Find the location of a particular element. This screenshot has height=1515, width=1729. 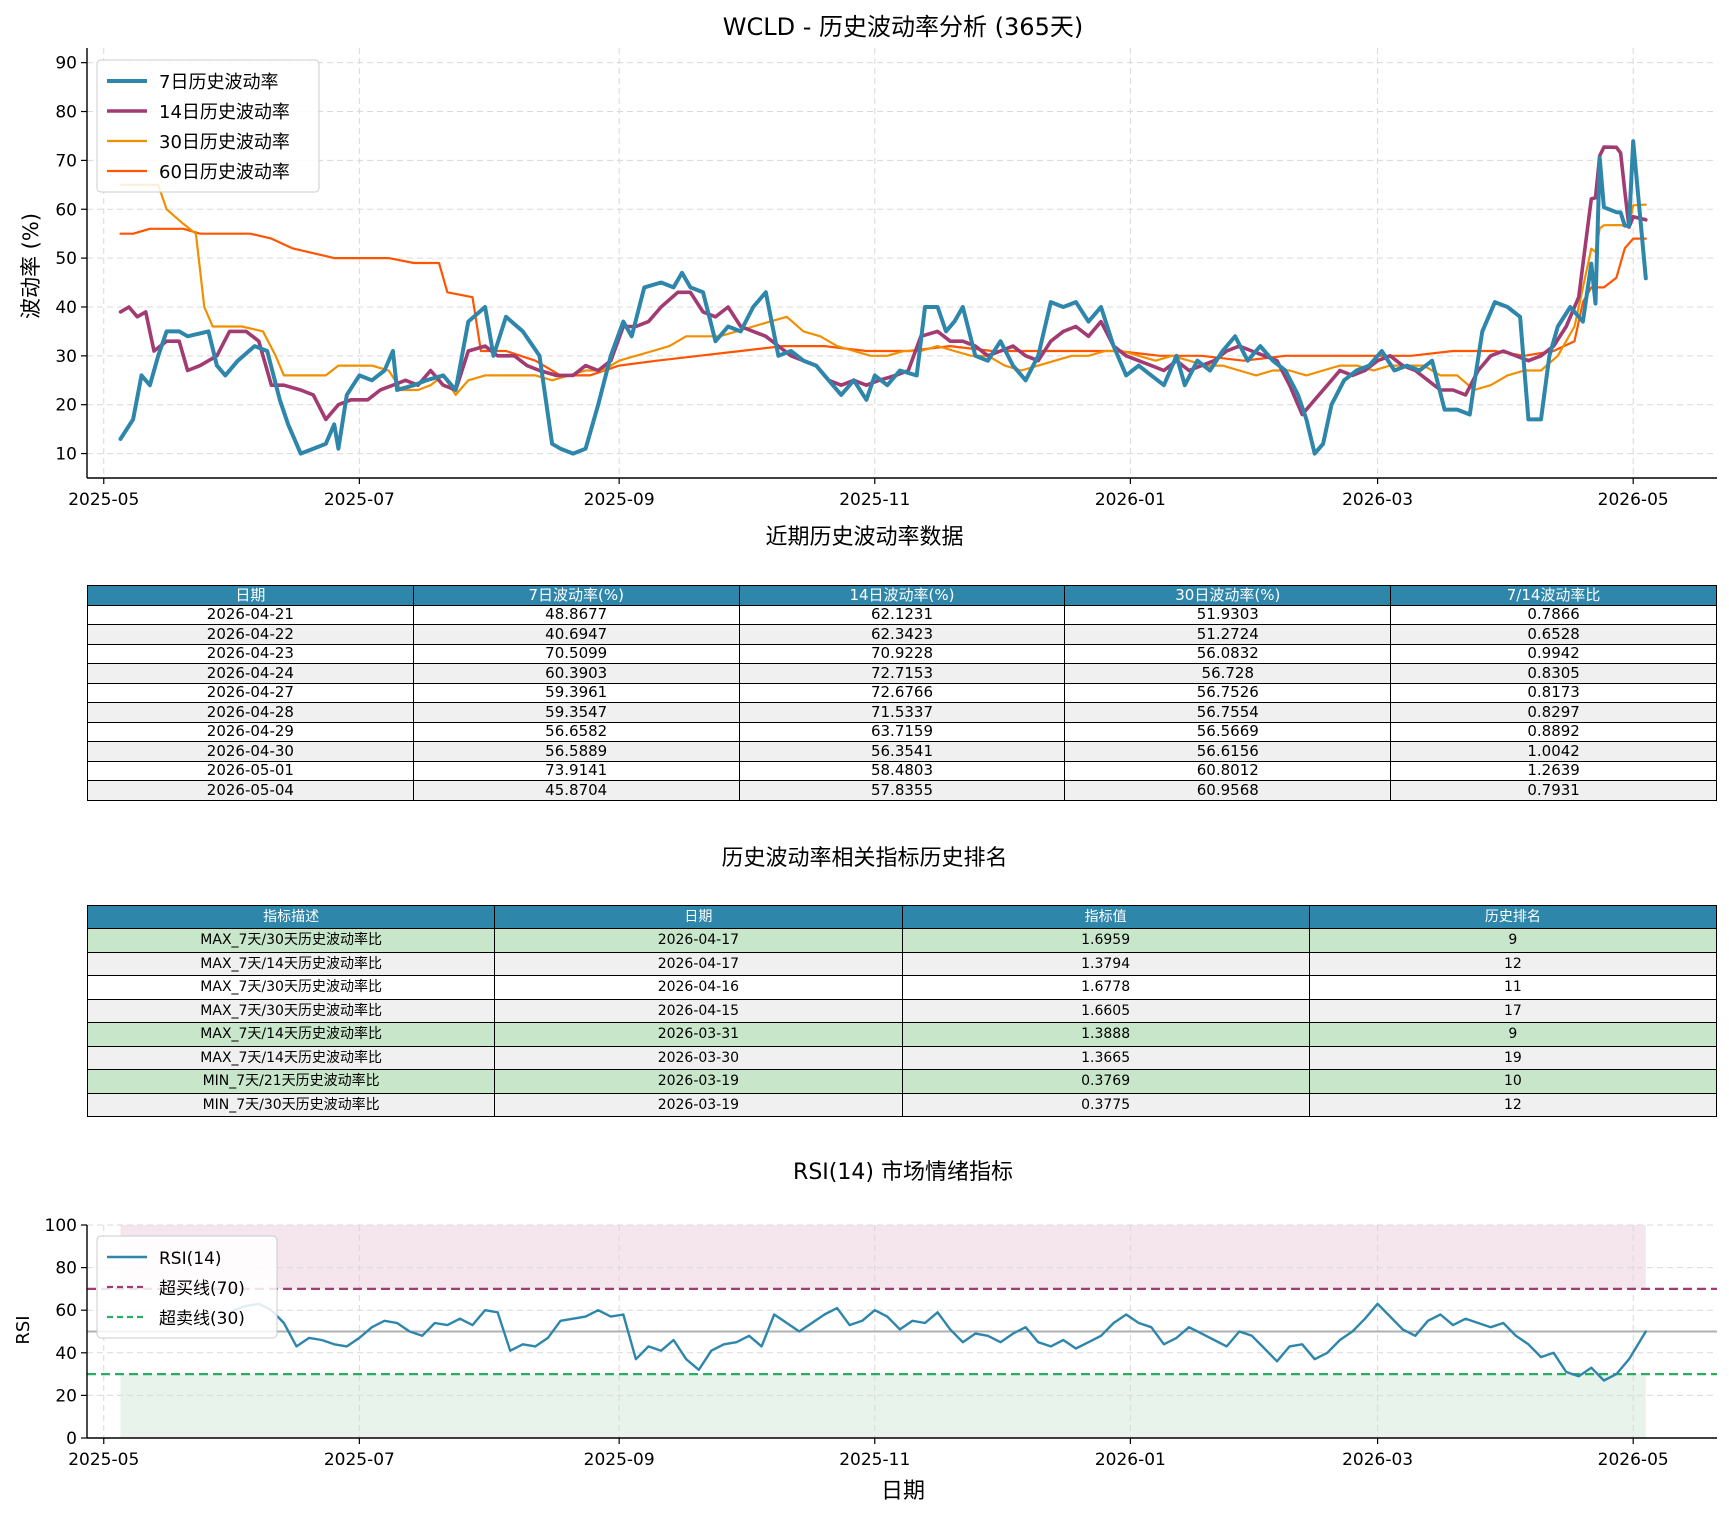

table-cell: 60.9568 is located at coordinates (1228, 790).